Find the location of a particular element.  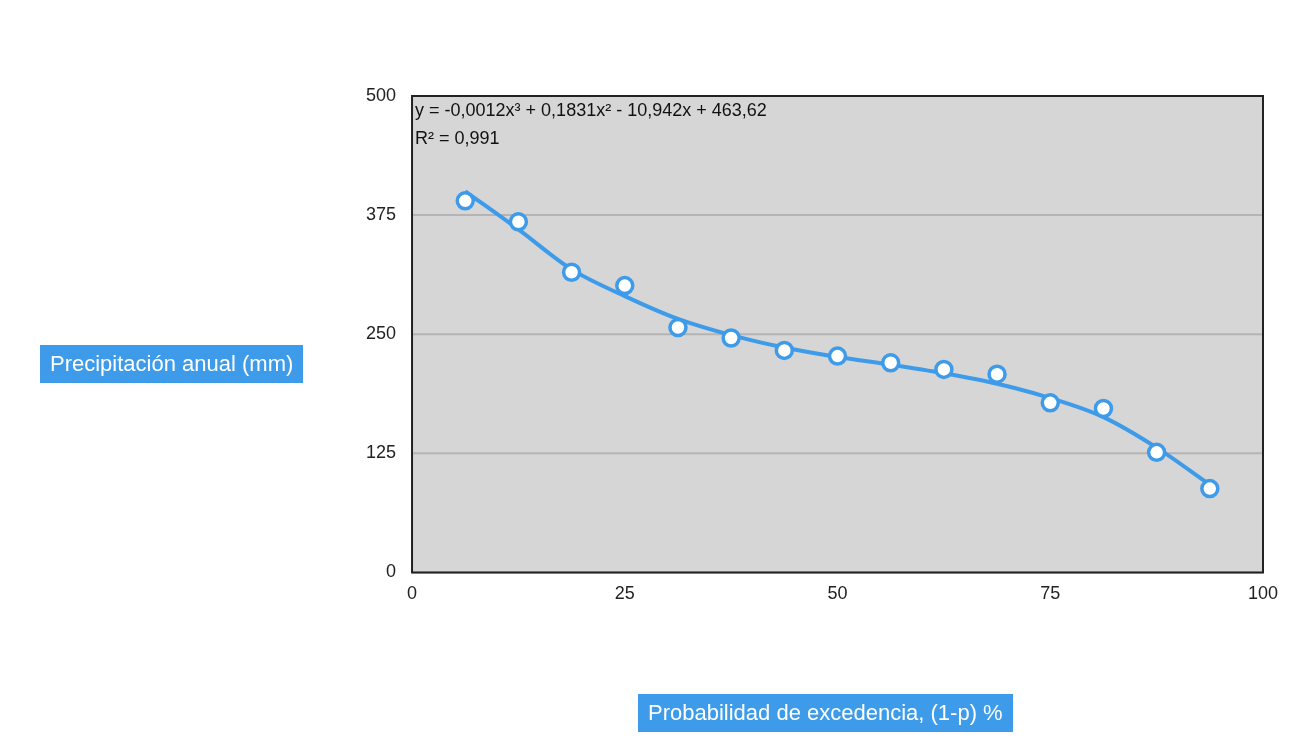

y-tick-label: 125 is located at coordinates (381, 452).